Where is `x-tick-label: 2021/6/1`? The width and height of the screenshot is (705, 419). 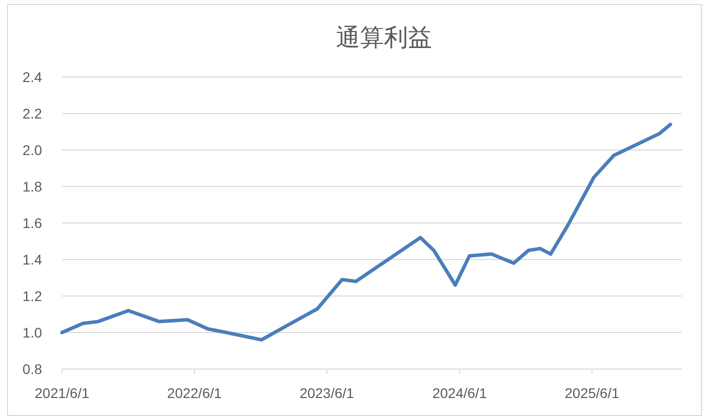
x-tick-label: 2021/6/1 is located at coordinates (62, 393).